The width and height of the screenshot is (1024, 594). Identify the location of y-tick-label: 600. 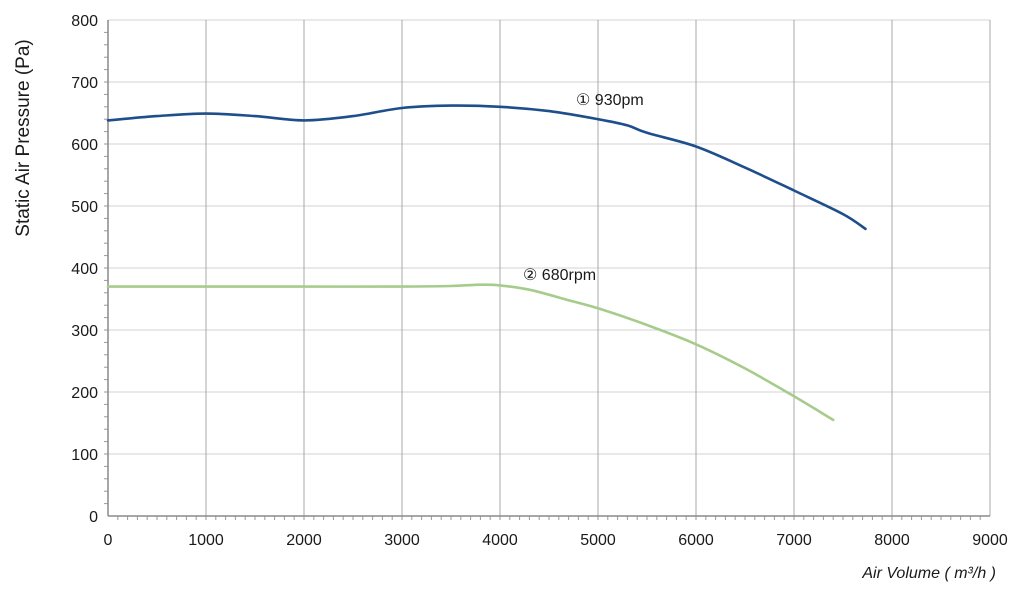
(84, 145).